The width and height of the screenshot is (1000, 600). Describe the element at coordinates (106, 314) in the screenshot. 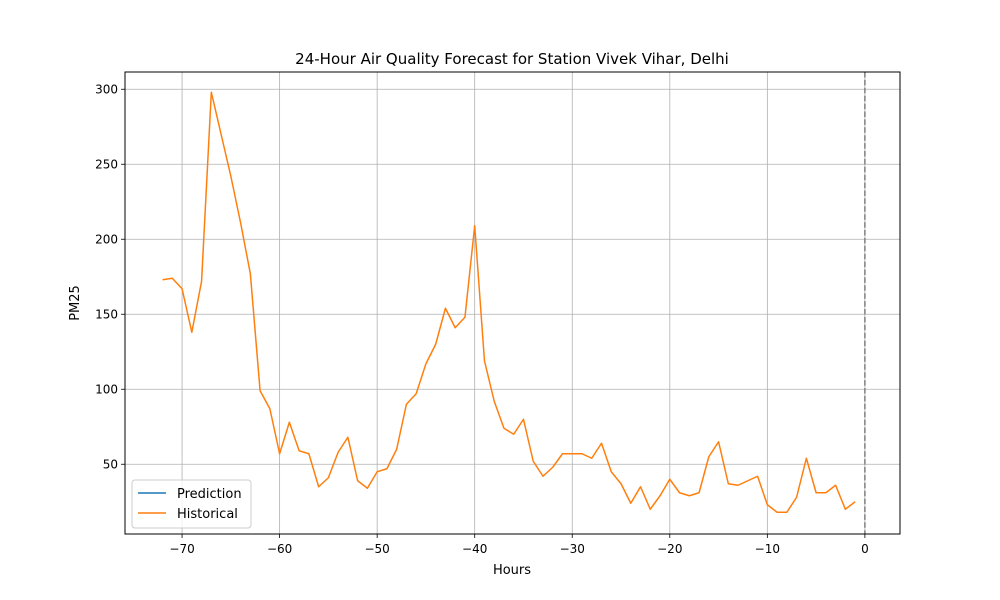

I see `y-tick-label: 150` at that location.